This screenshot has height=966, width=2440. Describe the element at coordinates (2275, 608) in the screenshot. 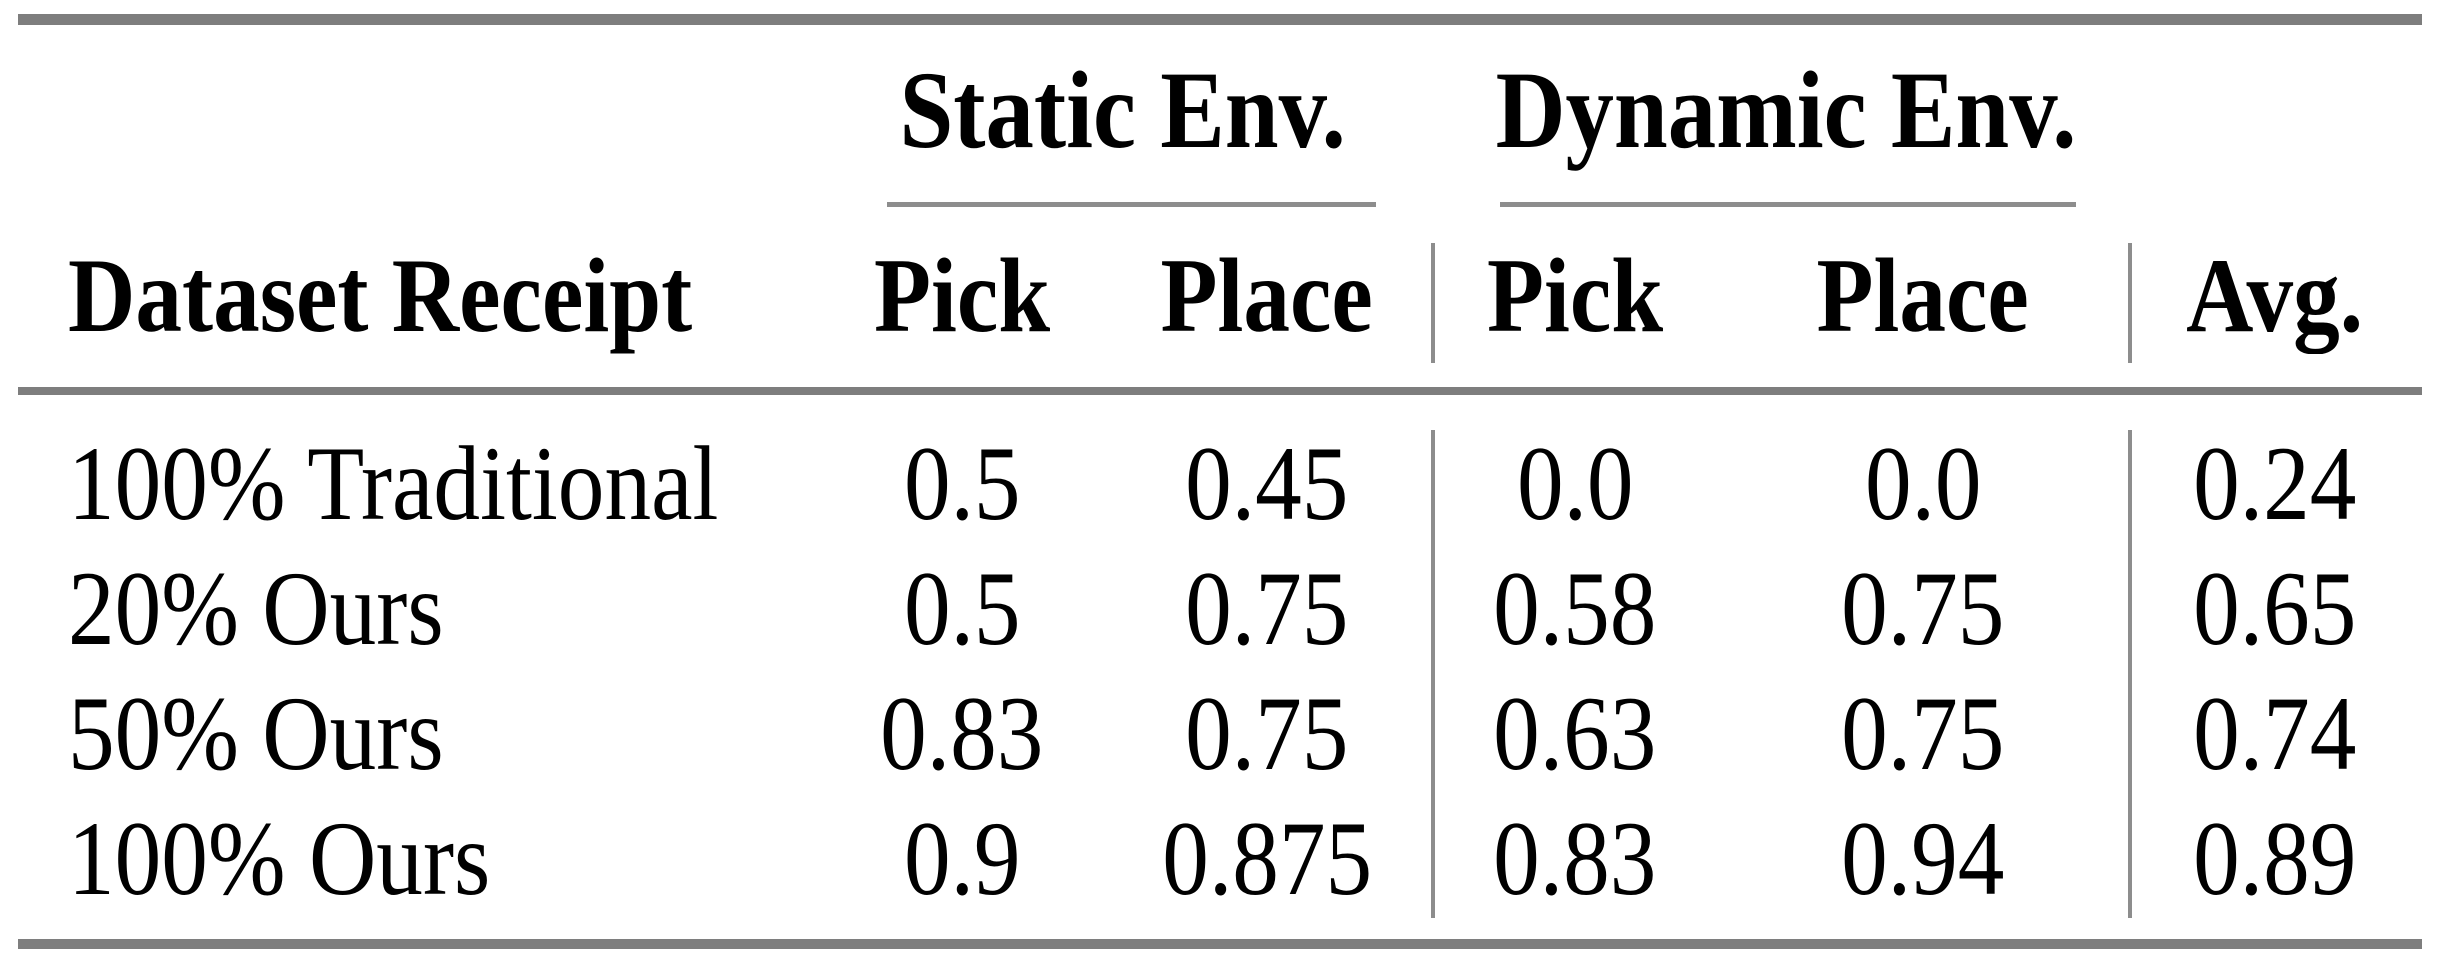

I see `table-cell: 0.65` at that location.